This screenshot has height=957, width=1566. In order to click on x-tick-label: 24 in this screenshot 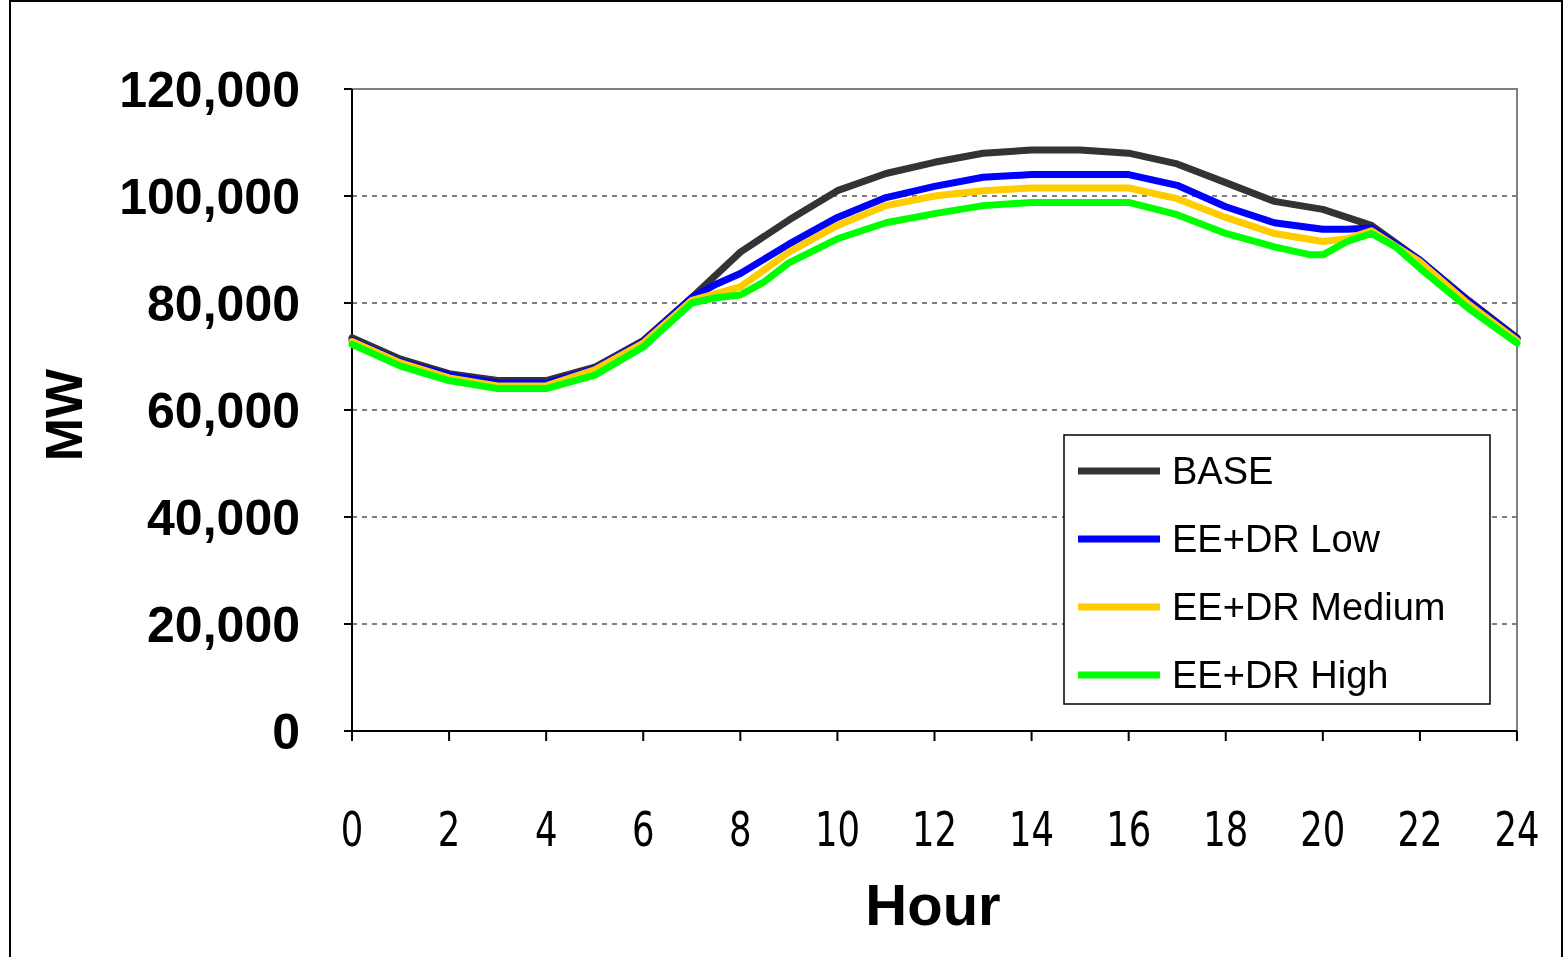, I will do `click(1517, 829)`.